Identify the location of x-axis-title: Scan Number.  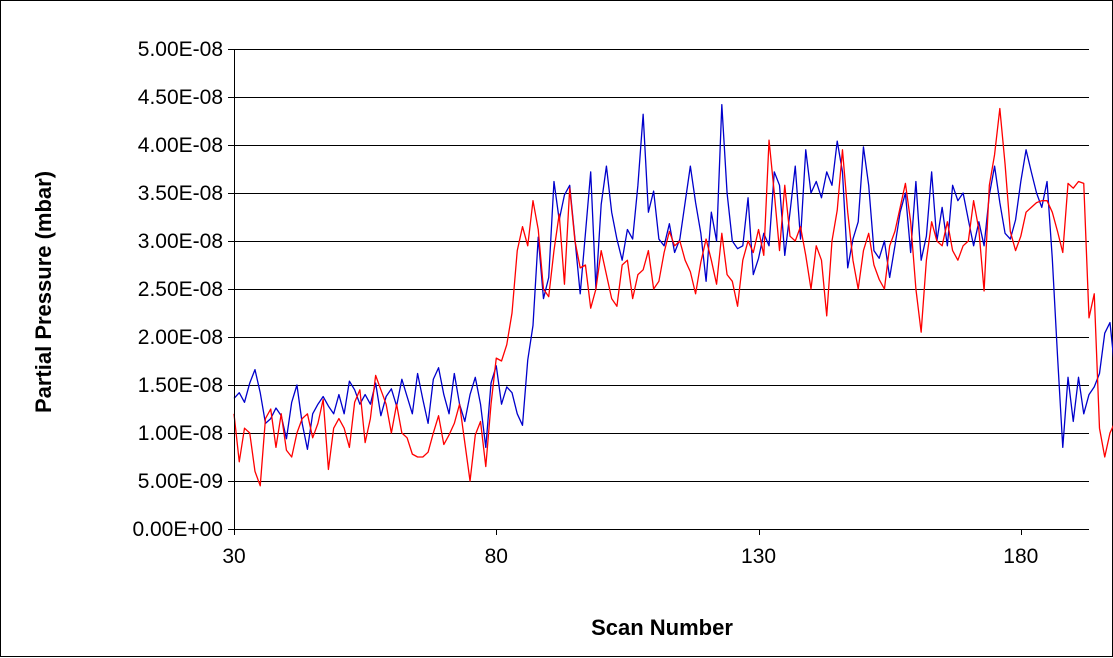
(662, 627).